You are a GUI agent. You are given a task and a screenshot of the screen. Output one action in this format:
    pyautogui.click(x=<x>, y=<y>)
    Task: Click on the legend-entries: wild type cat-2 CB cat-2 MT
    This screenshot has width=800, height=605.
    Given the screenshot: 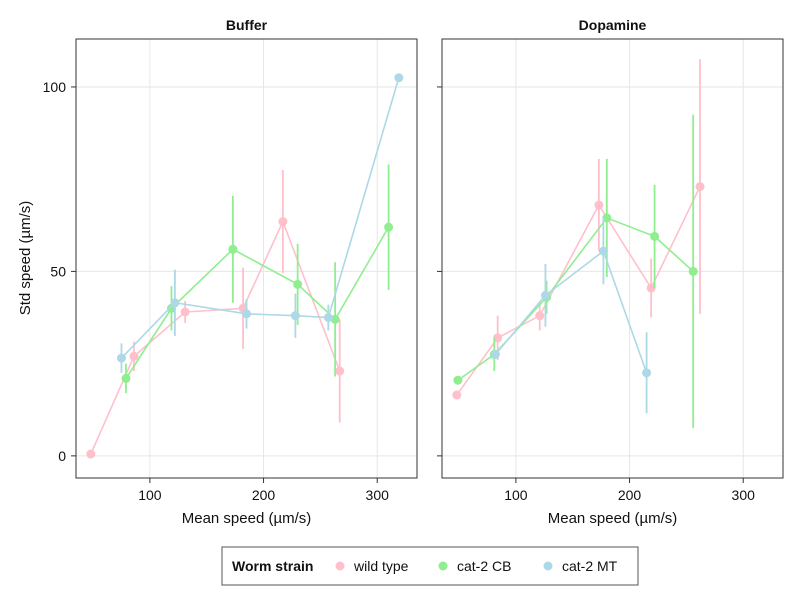 What is the action you would take?
    pyautogui.click(x=476, y=566)
    